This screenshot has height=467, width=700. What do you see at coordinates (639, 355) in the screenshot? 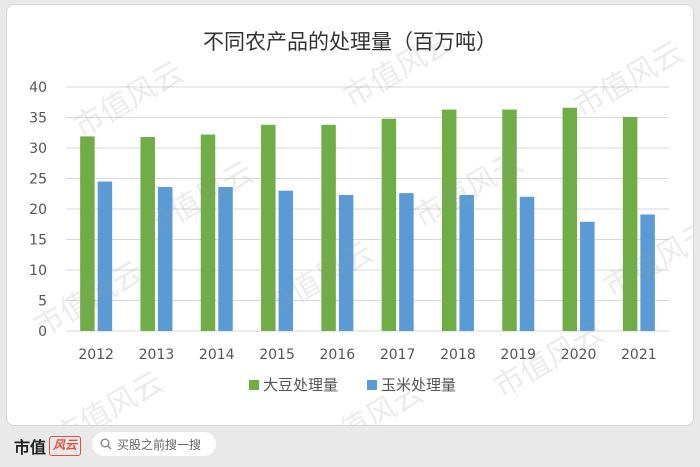
I see `x-tick-label: 2021` at bounding box center [639, 355].